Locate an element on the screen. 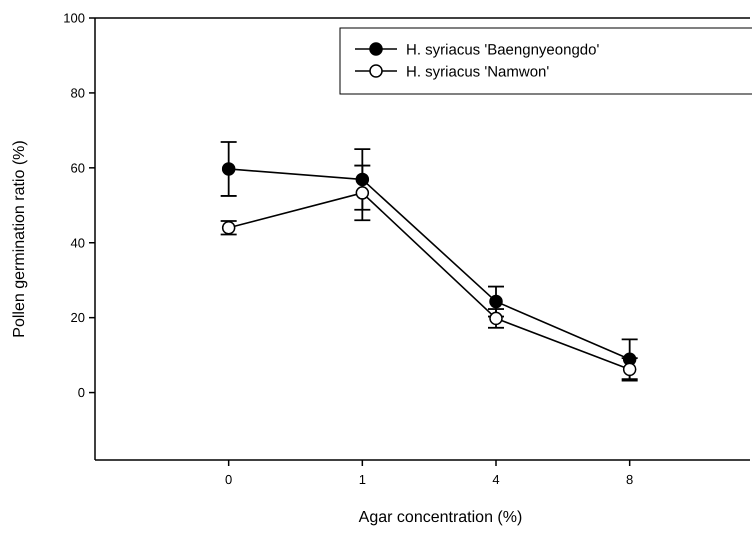 The image size is (752, 533). y-axis-title: Pollen germination ratio (%) is located at coordinates (19, 239).